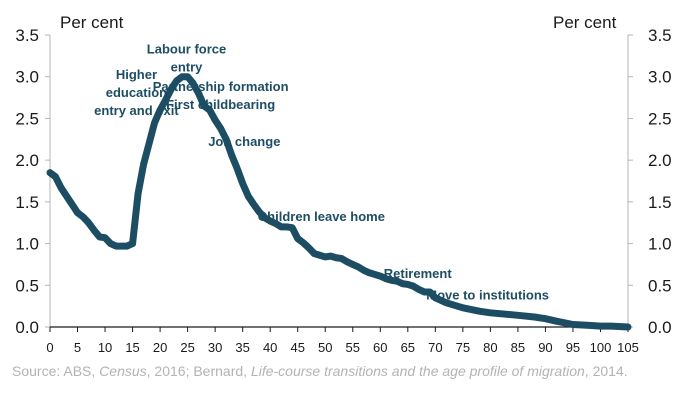 The height and width of the screenshot is (410, 695). I want to click on left-y-tick-label: 0.0, so click(27, 327).